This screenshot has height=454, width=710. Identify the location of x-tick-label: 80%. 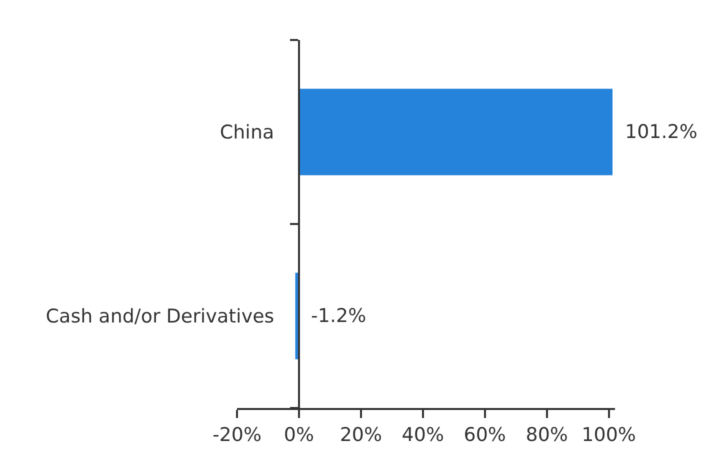
(547, 435).